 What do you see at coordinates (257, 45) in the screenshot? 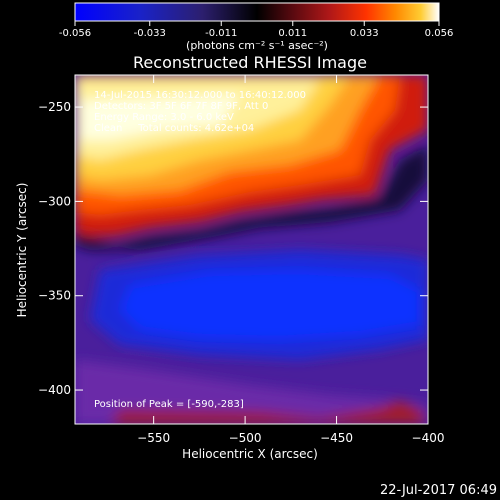
I see `colorbar-unit-label: (photons cm⁻² s⁻¹ asec⁻²)` at bounding box center [257, 45].